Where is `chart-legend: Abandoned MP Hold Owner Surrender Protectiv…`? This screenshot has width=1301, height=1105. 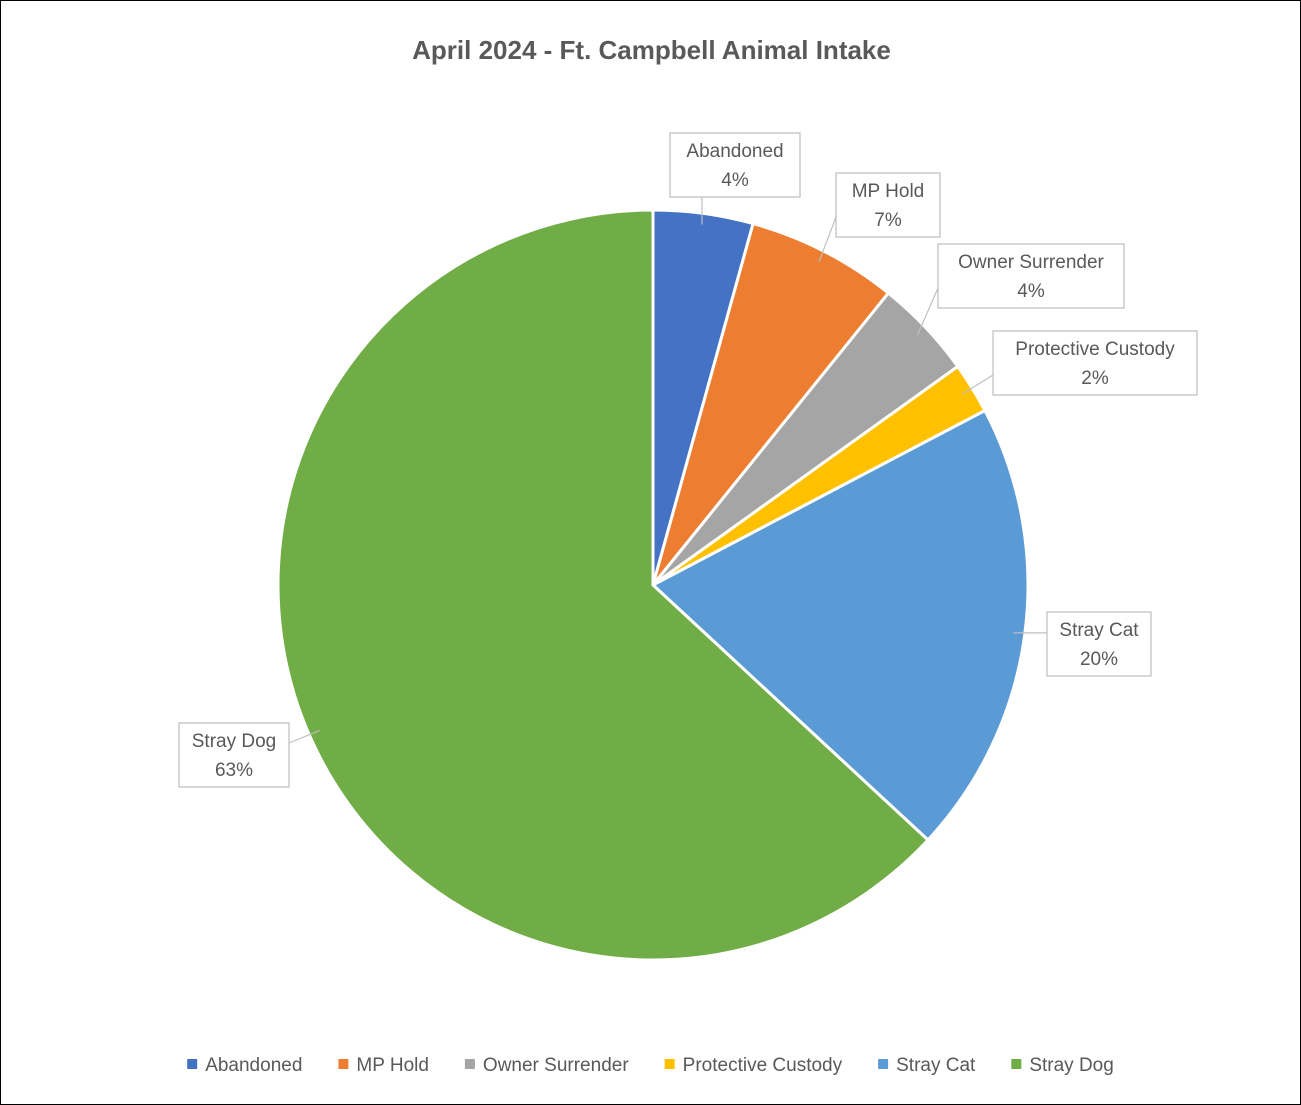 chart-legend: Abandoned MP Hold Owner Surrender Protectiv… is located at coordinates (650, 1065).